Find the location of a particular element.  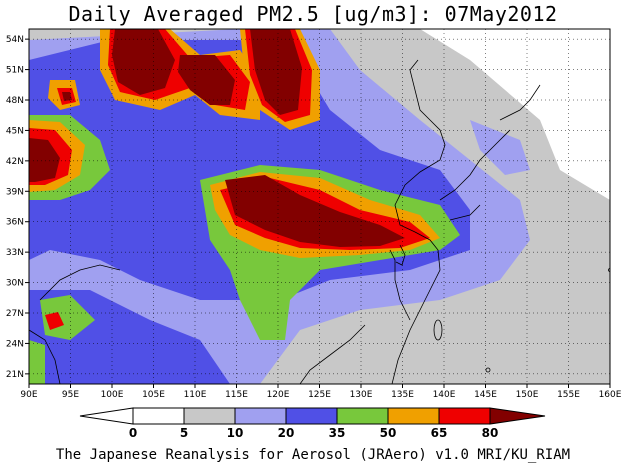

lat-tick-label: 24N is located at coordinates (15, 344).